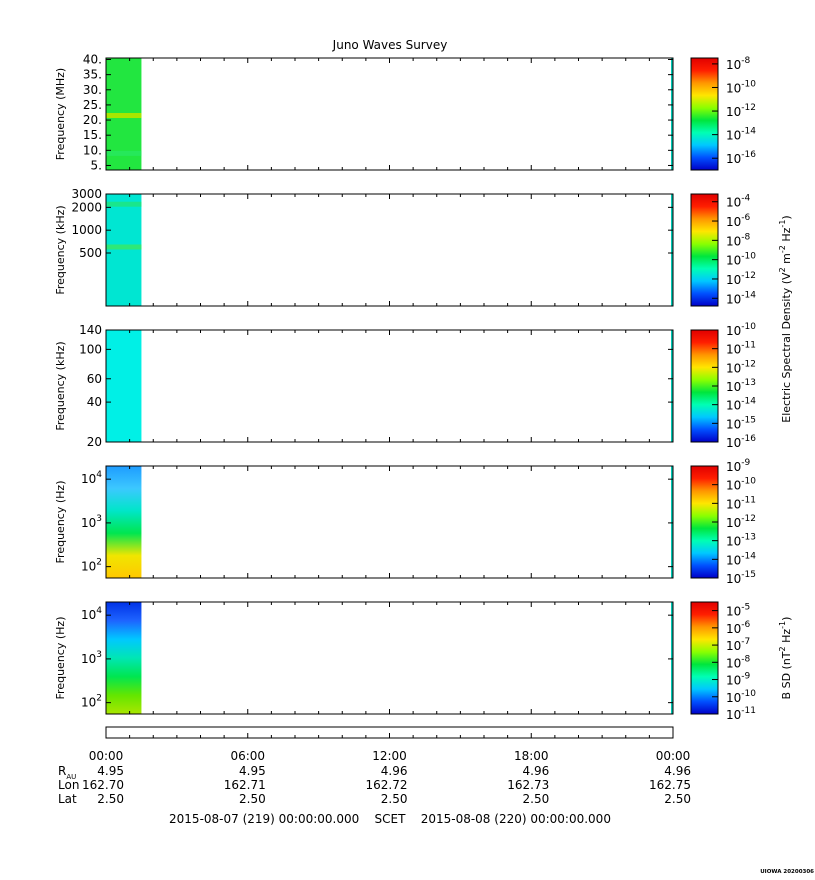 Image resolution: width=815 pixels, height=880 pixels. What do you see at coordinates (536, 771) in the screenshot?
I see `ephemeris-value: 4.96` at bounding box center [536, 771].